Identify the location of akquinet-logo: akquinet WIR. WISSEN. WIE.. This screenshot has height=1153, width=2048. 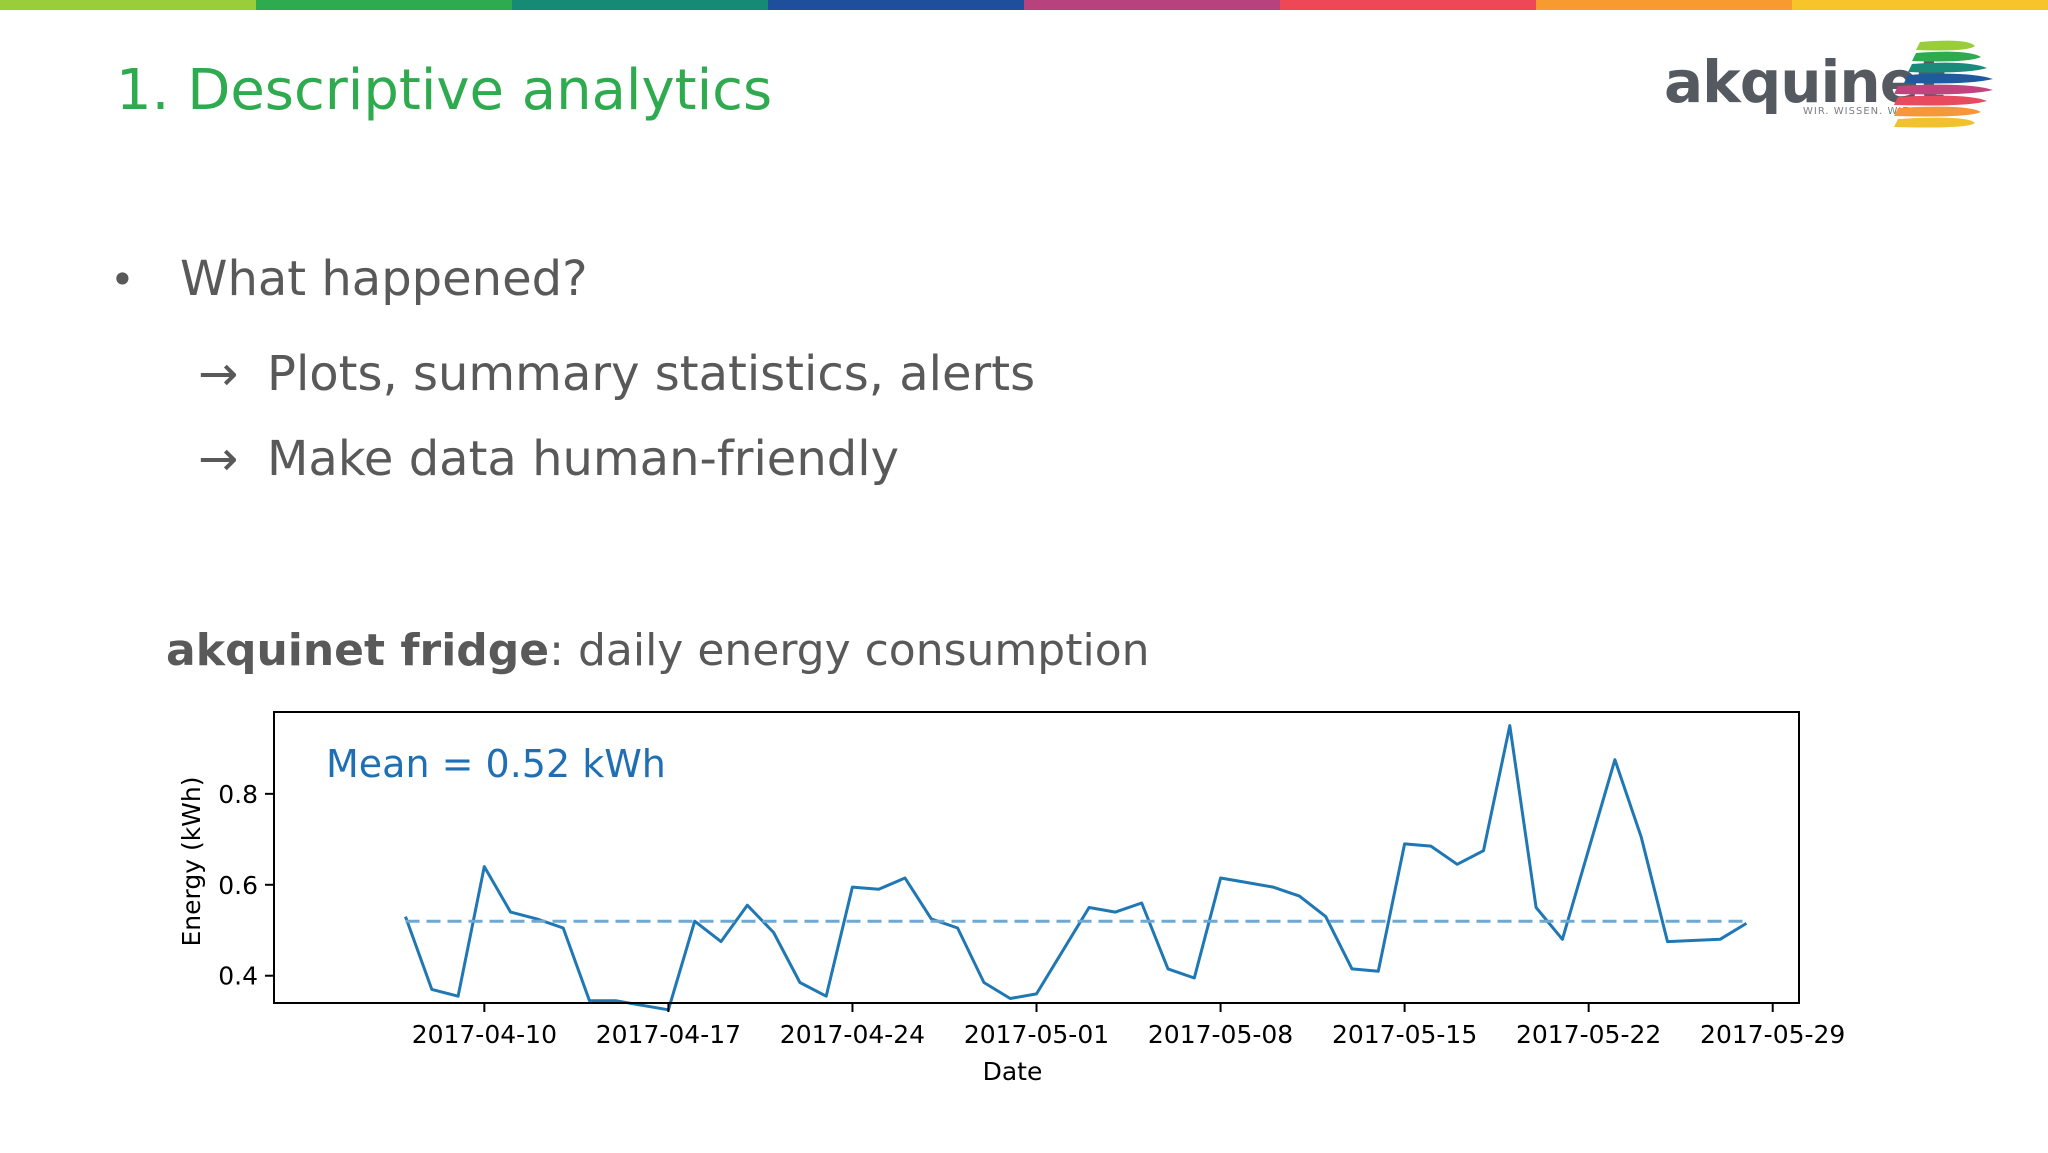
(1830, 89).